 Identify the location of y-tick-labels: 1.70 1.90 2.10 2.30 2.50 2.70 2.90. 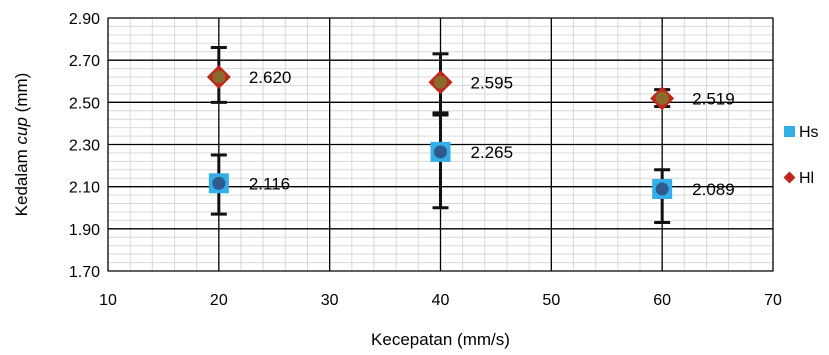
(84, 146).